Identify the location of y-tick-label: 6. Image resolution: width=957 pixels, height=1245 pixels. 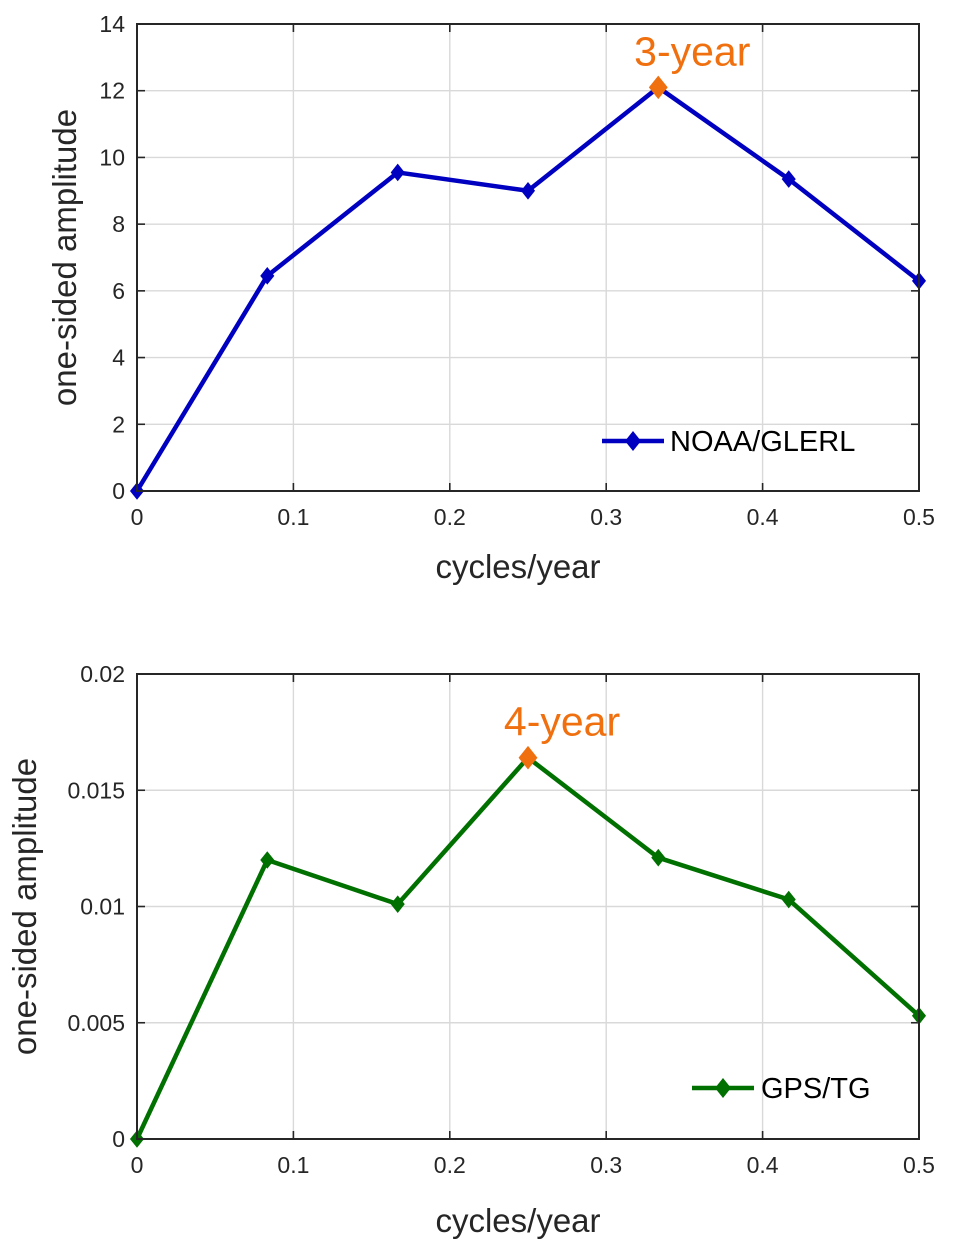
(118, 291).